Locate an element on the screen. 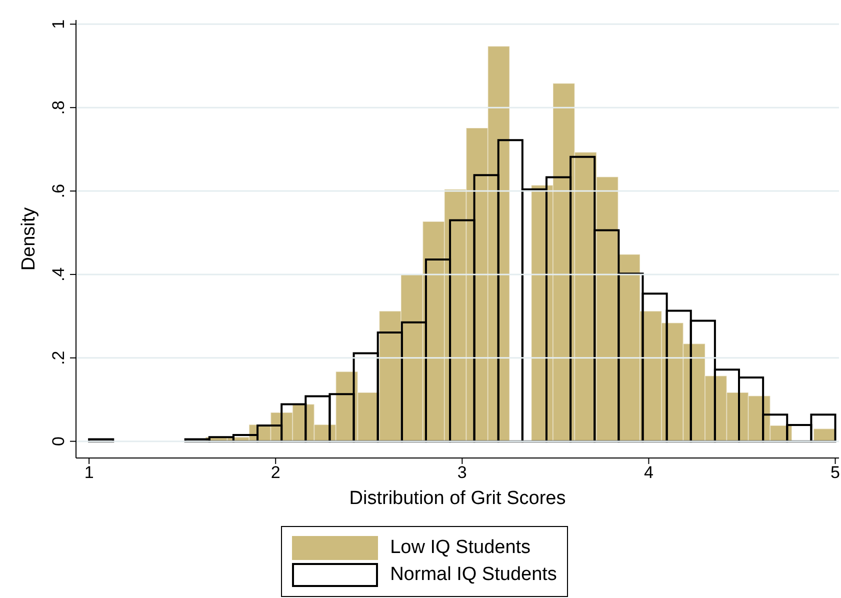 The width and height of the screenshot is (841, 598). y-tick-label: 1 is located at coordinates (58, 24).